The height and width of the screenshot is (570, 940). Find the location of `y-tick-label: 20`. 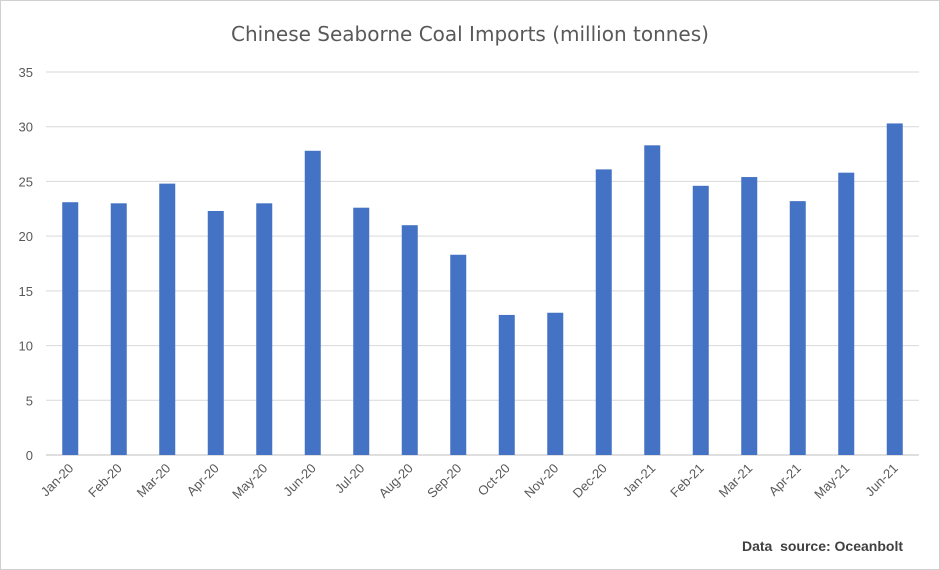

y-tick-label: 20 is located at coordinates (26, 236).